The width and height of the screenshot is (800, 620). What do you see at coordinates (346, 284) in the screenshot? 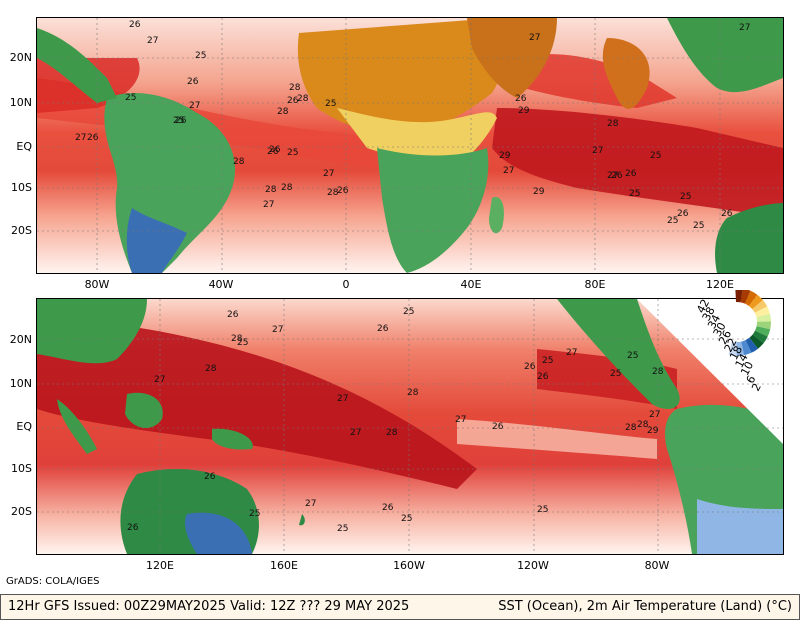
I see `lon-label-top-0: 0` at bounding box center [346, 284].